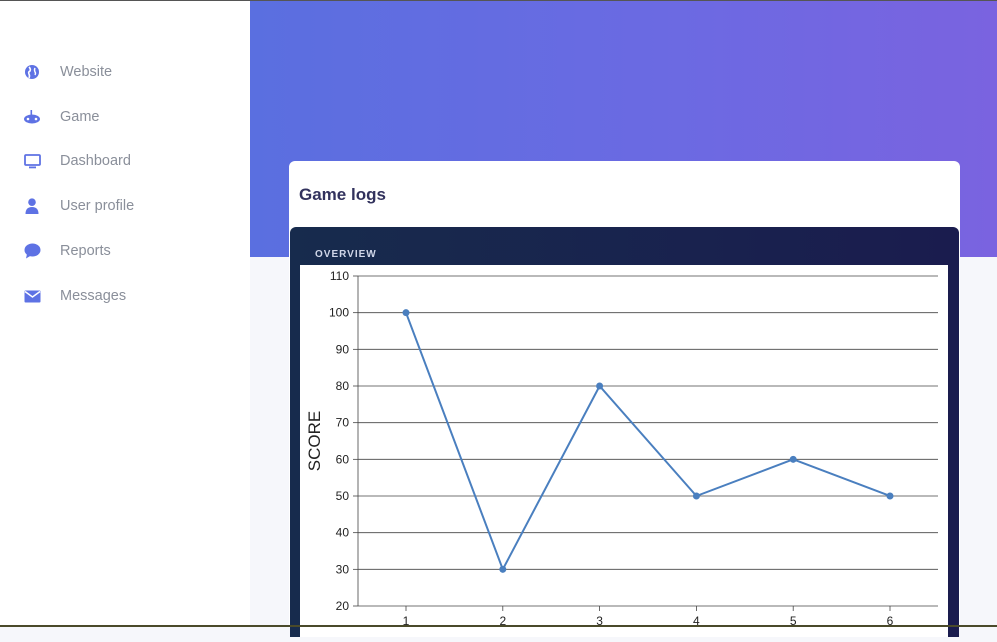  Describe the element at coordinates (343, 606) in the screenshot. I see `y-tick-label: 20` at that location.